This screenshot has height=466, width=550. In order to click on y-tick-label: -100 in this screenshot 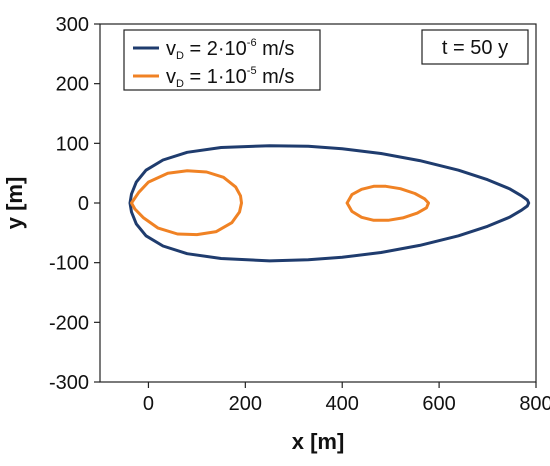, I will do `click(69, 264)`.